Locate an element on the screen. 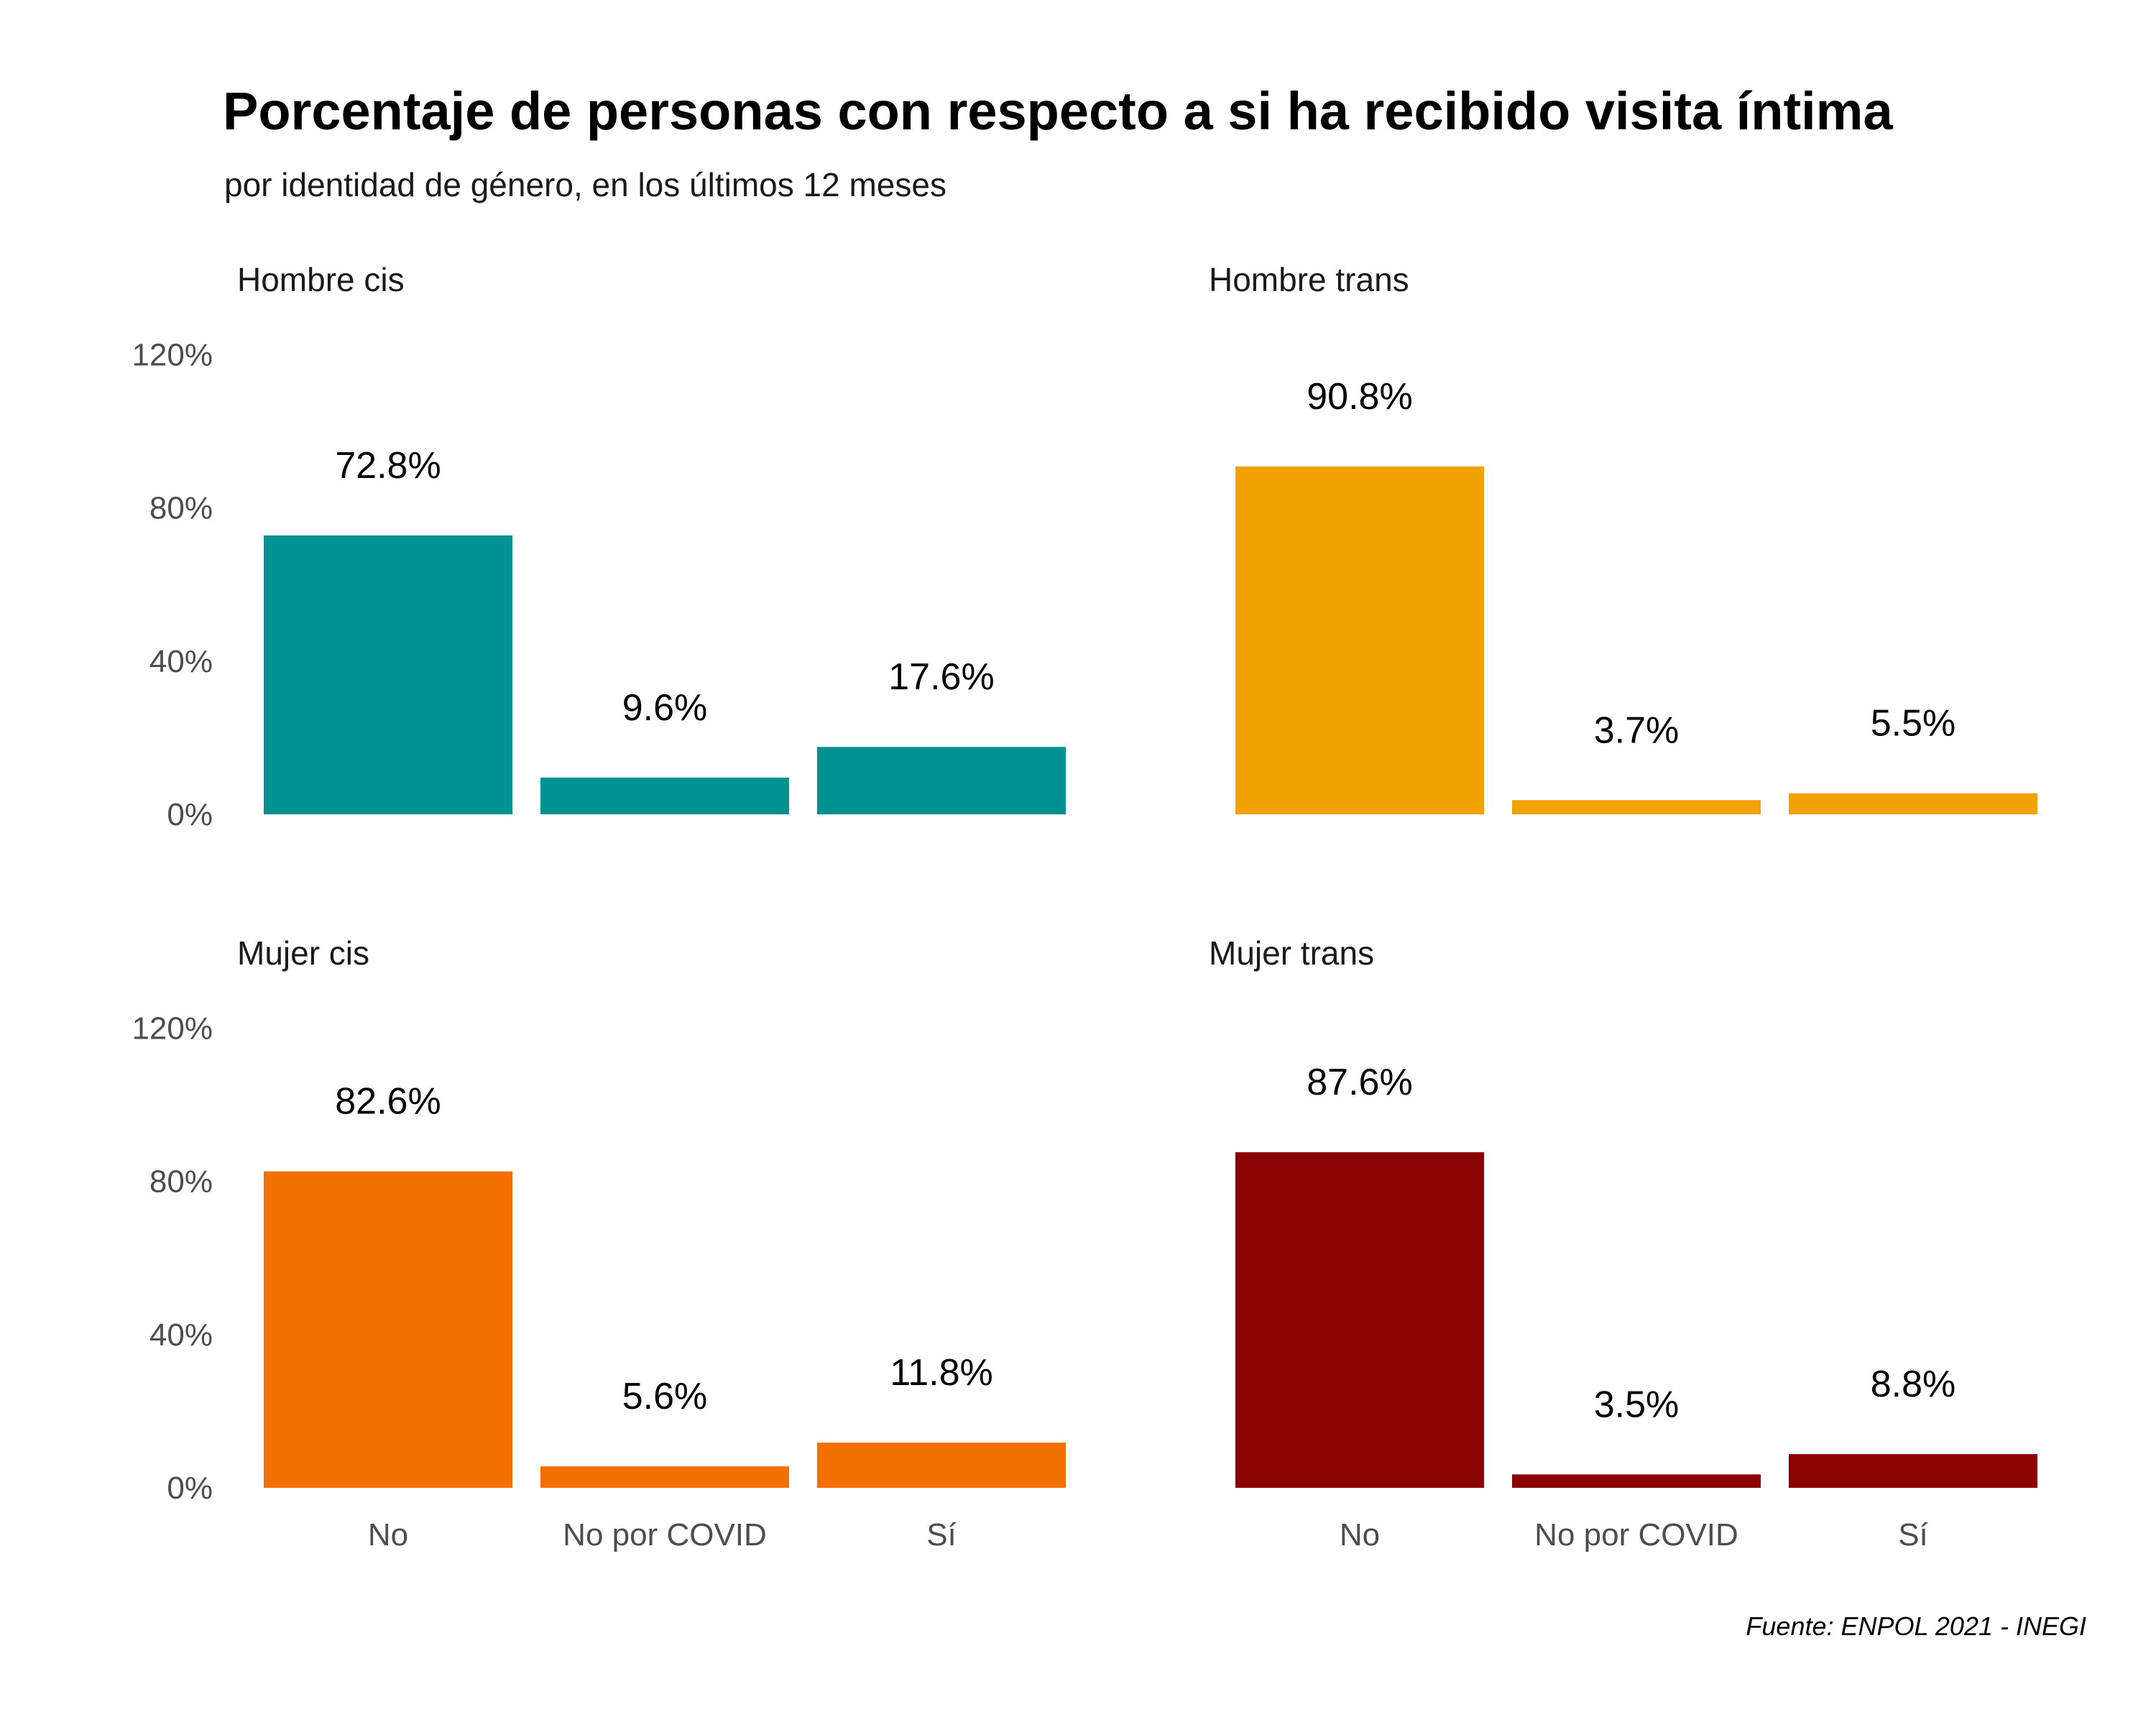 The width and height of the screenshot is (2156, 1725). chart-caption: Fuente: ENPOL 2021 - INEGI is located at coordinates (1916, 1626).